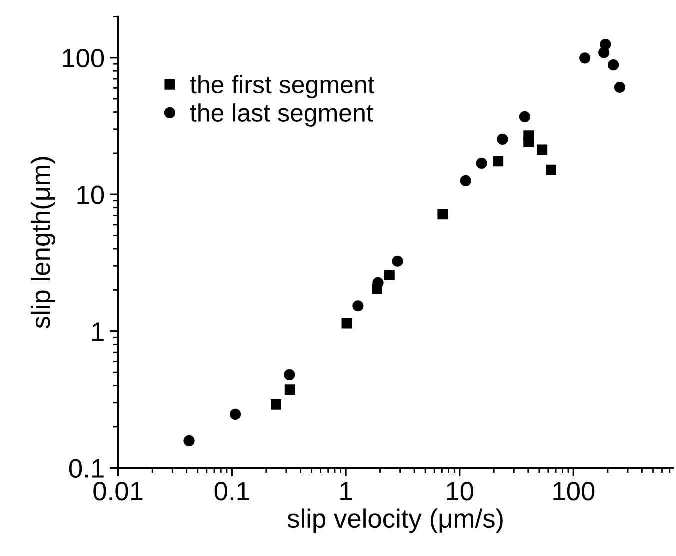  What do you see at coordinates (98, 331) in the screenshot?
I see `y-tick-label: 1` at bounding box center [98, 331].